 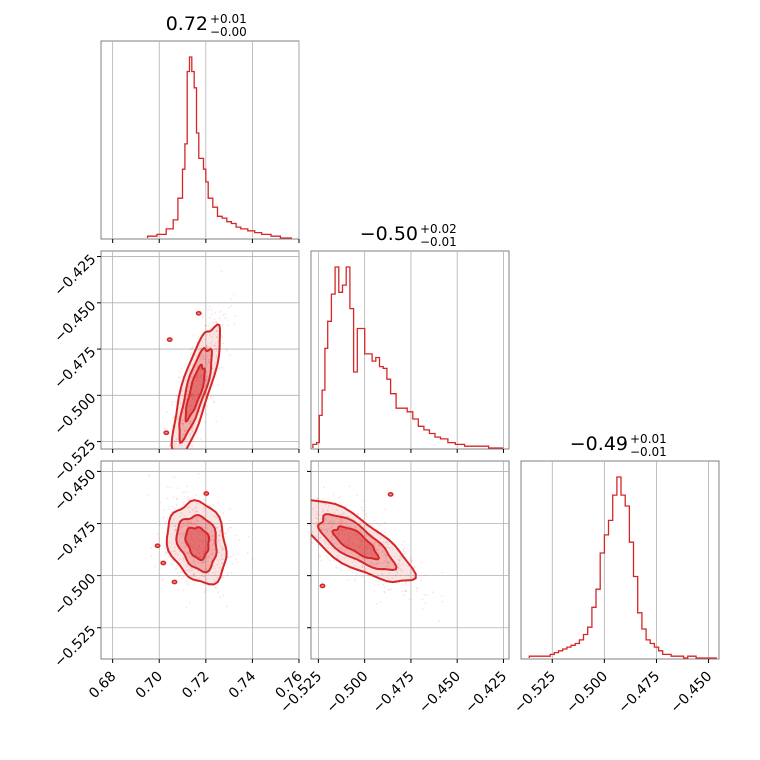 What do you see at coordinates (691, 693) in the screenshot?
I see `x-tick-label: −0.450` at bounding box center [691, 693].